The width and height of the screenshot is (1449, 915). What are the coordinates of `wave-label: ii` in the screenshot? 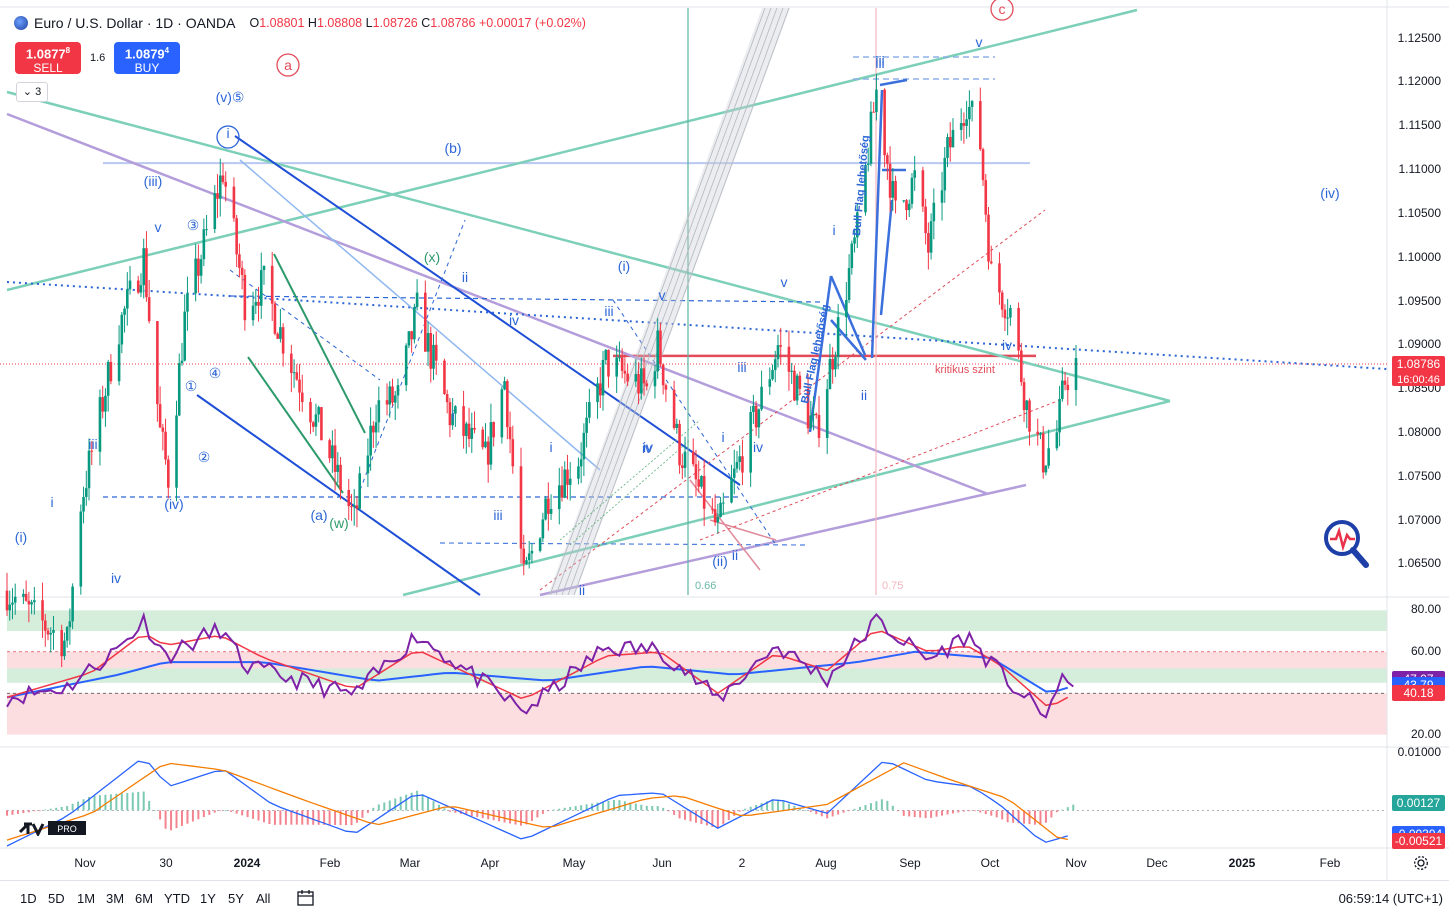 It's located at (465, 277).